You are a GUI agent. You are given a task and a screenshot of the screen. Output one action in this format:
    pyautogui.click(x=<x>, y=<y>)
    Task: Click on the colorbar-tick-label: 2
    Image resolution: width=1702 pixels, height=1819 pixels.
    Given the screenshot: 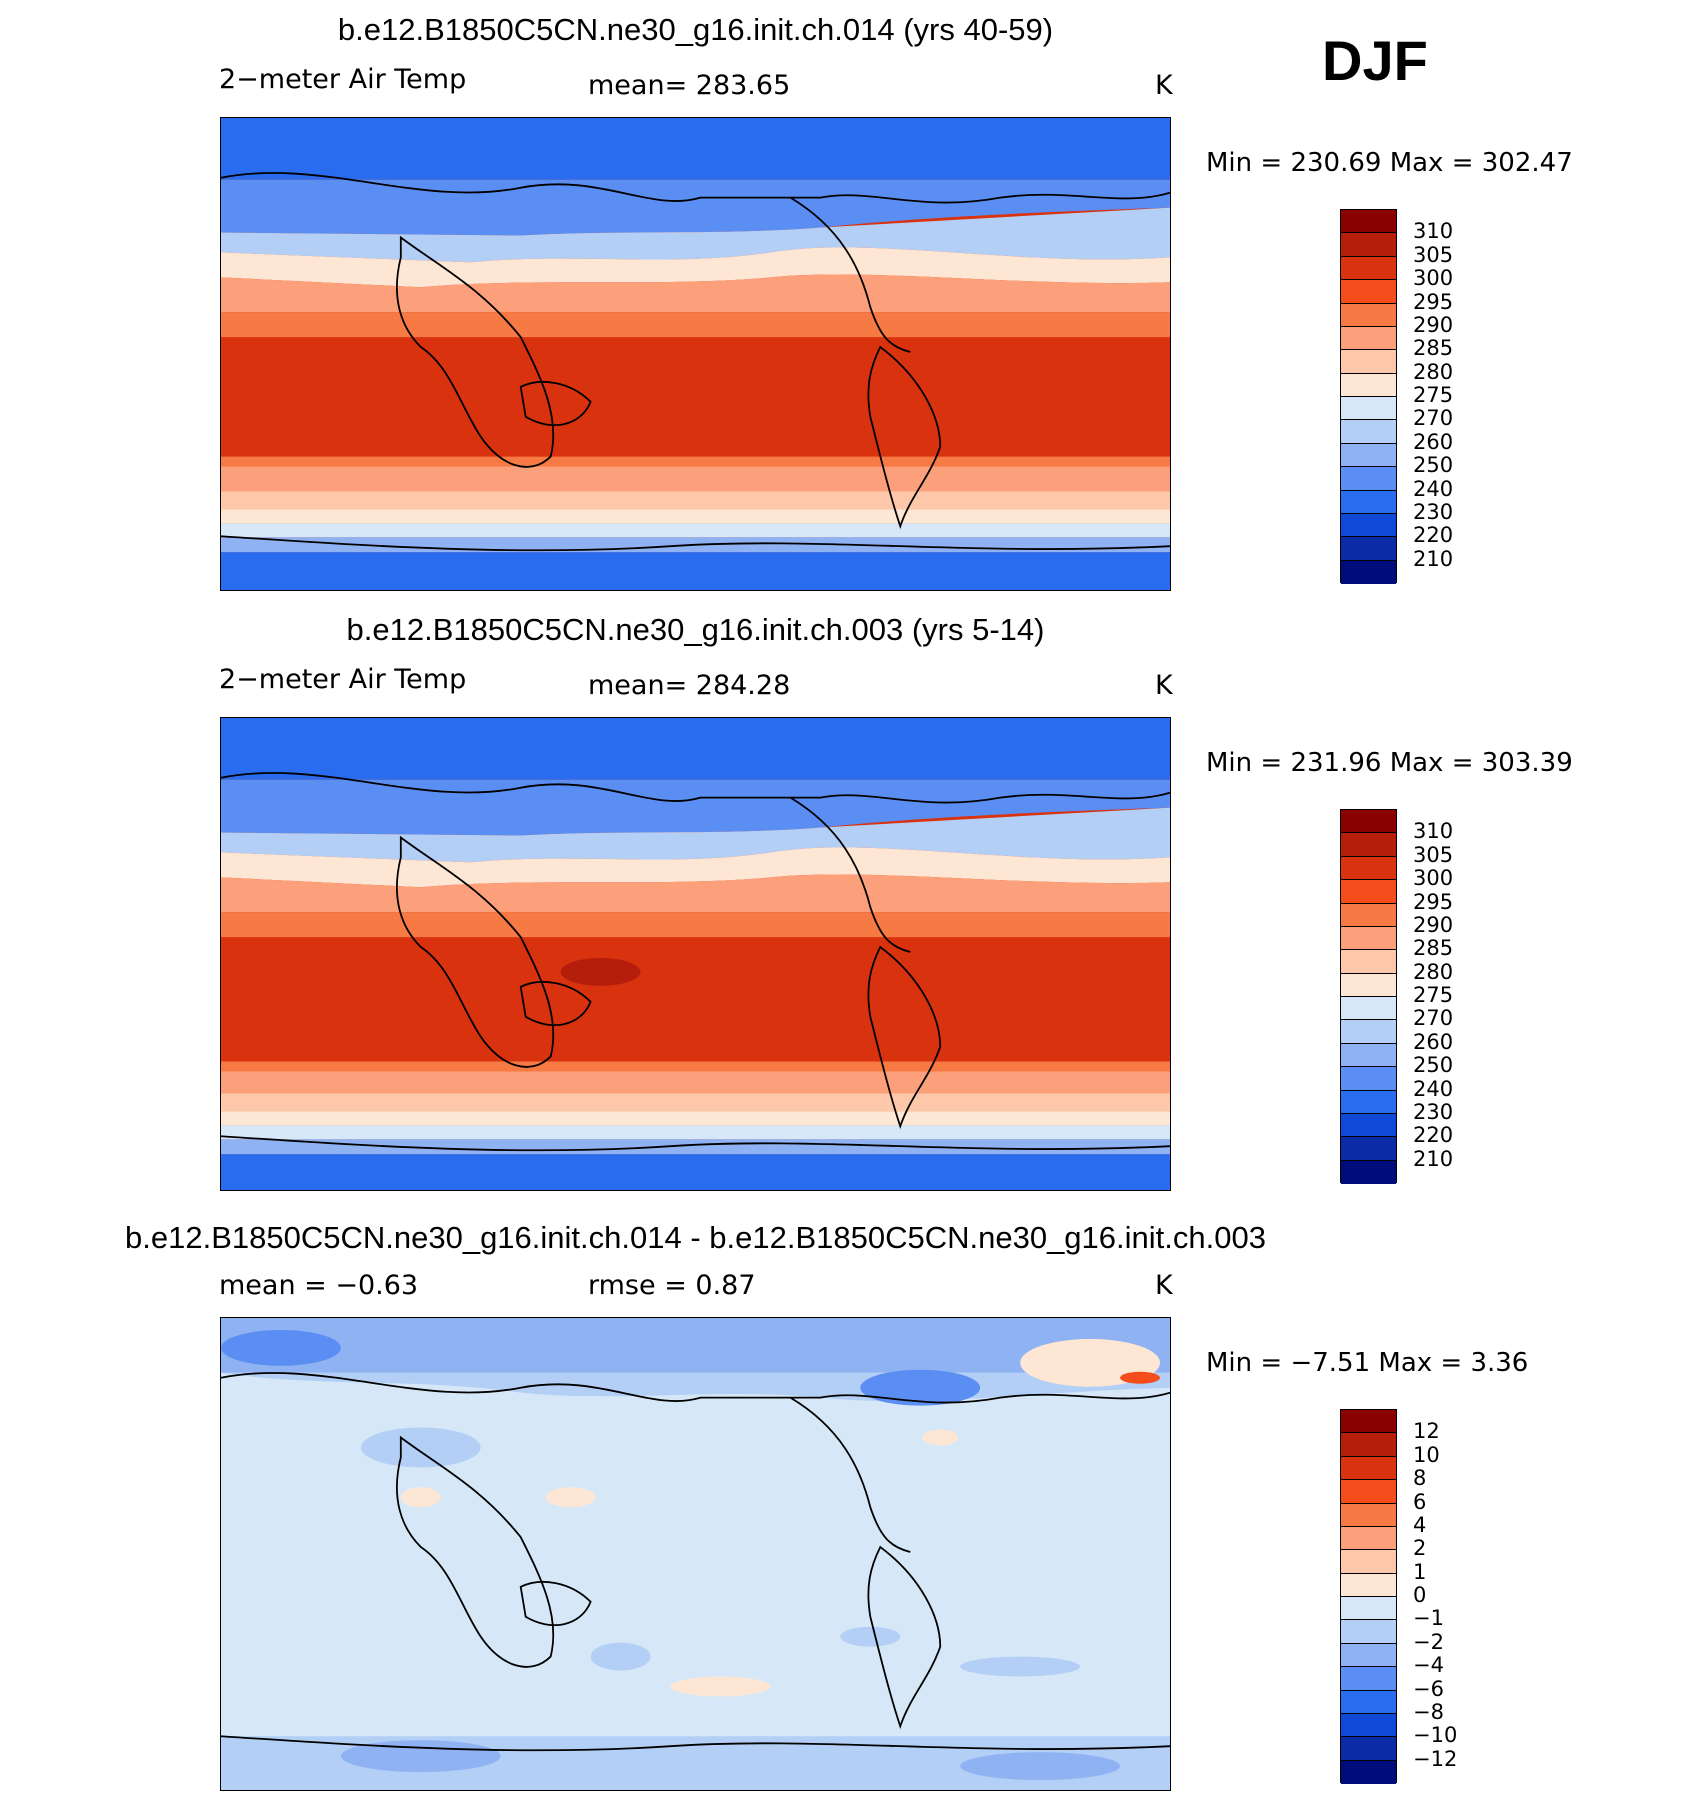 What is the action you would take?
    pyautogui.click(x=1420, y=1548)
    